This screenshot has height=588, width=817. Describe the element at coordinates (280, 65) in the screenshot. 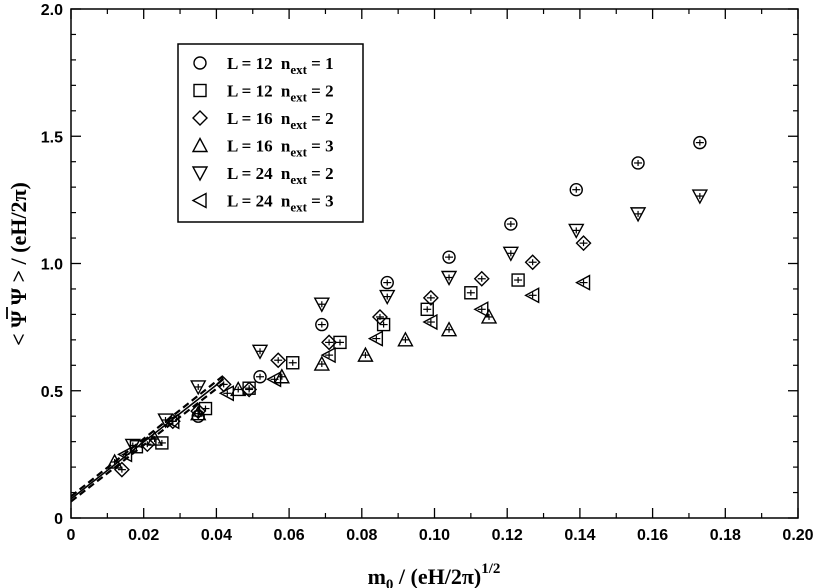

I see `legend-label: L = 12 next = 1` at that location.